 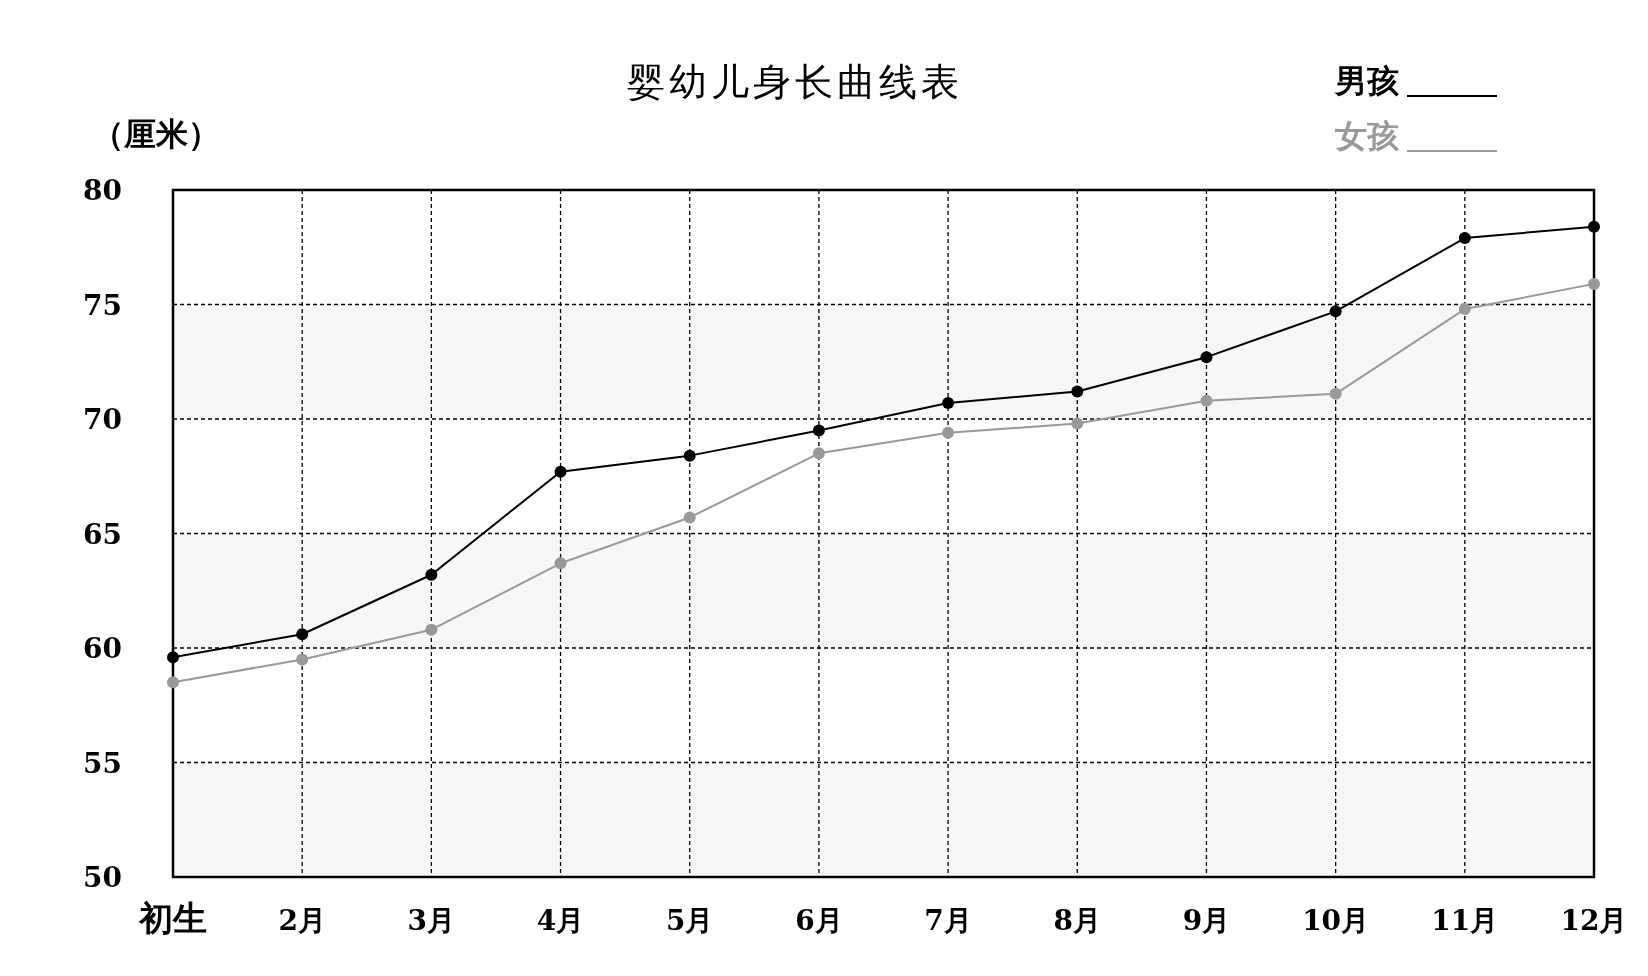 I want to click on x-tick-label: 6月, so click(x=819, y=920).